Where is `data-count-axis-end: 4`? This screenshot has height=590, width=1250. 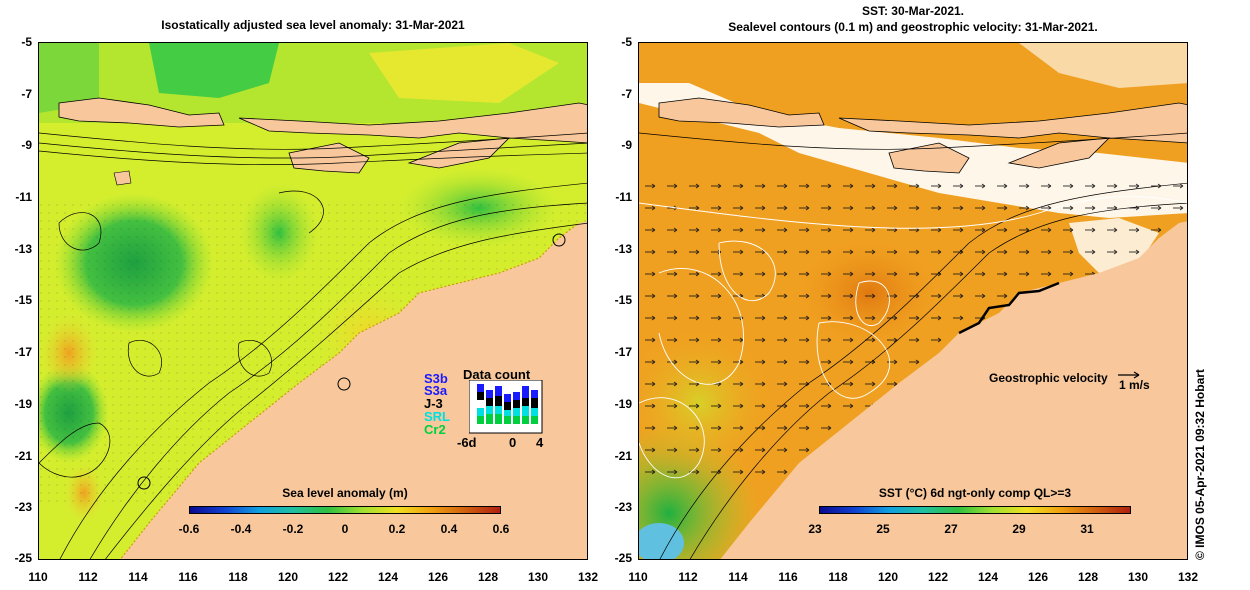
data-count-axis-end: 4 is located at coordinates (540, 442).